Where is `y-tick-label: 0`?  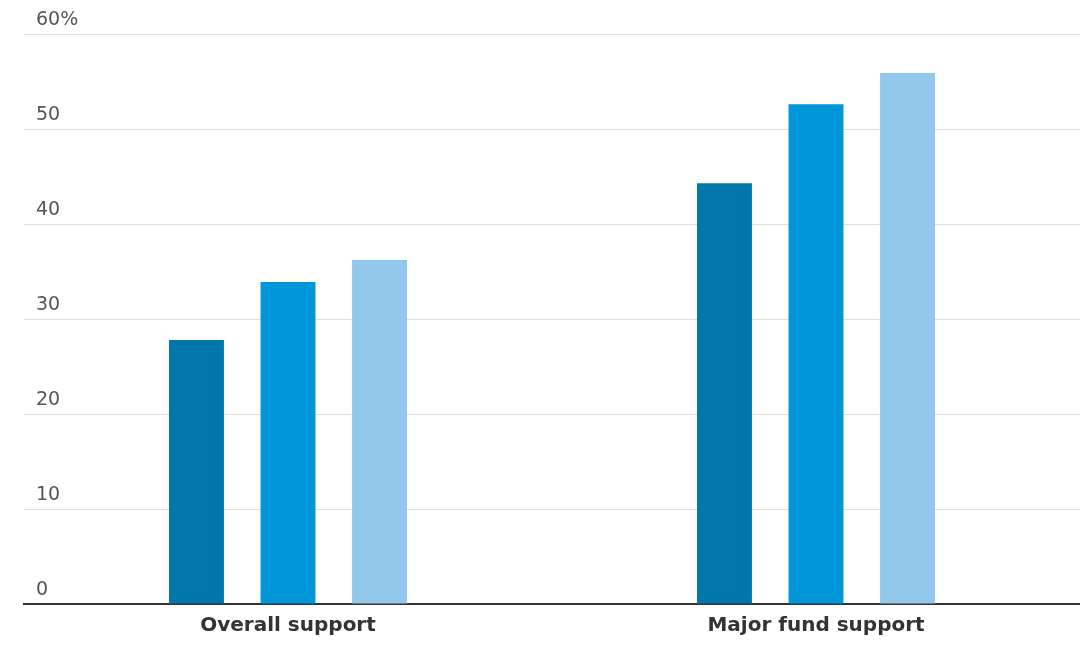 y-tick-label: 0 is located at coordinates (42, 587).